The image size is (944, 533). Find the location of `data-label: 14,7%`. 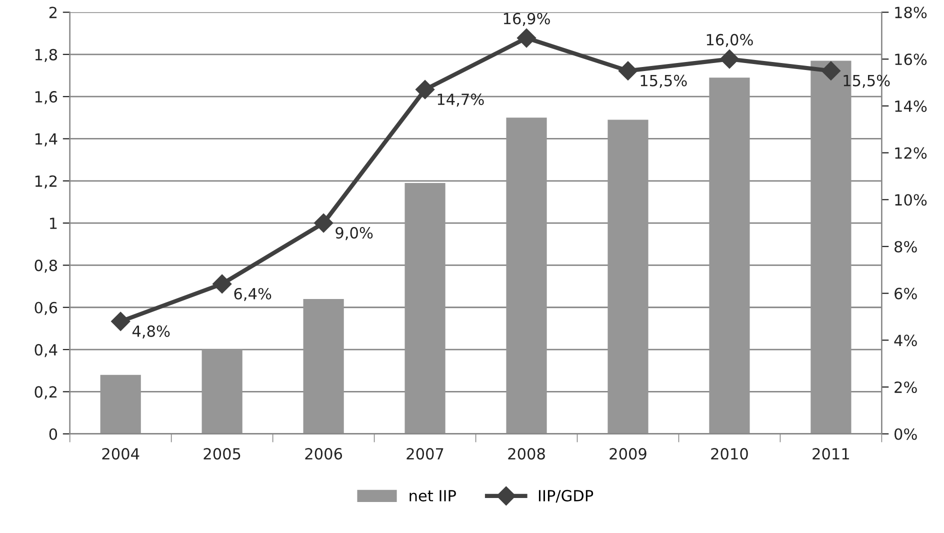

data-label: 14,7% is located at coordinates (461, 100).